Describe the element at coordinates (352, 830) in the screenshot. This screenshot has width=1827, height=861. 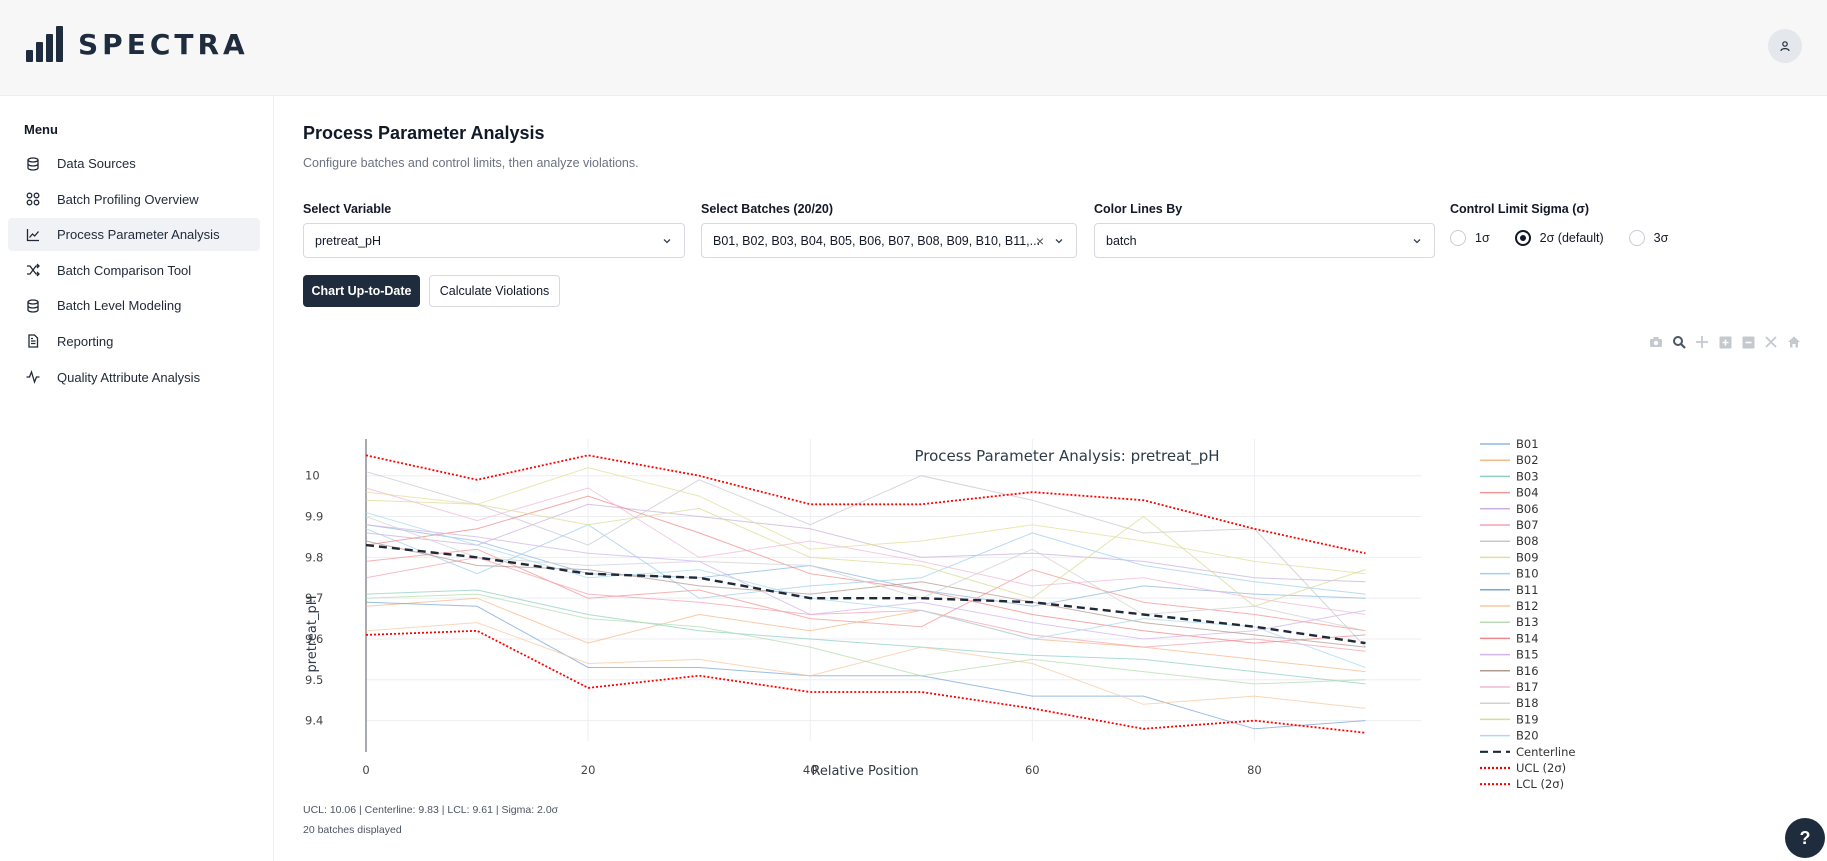
I see `batch-count-text: 20 batches displayed` at that location.